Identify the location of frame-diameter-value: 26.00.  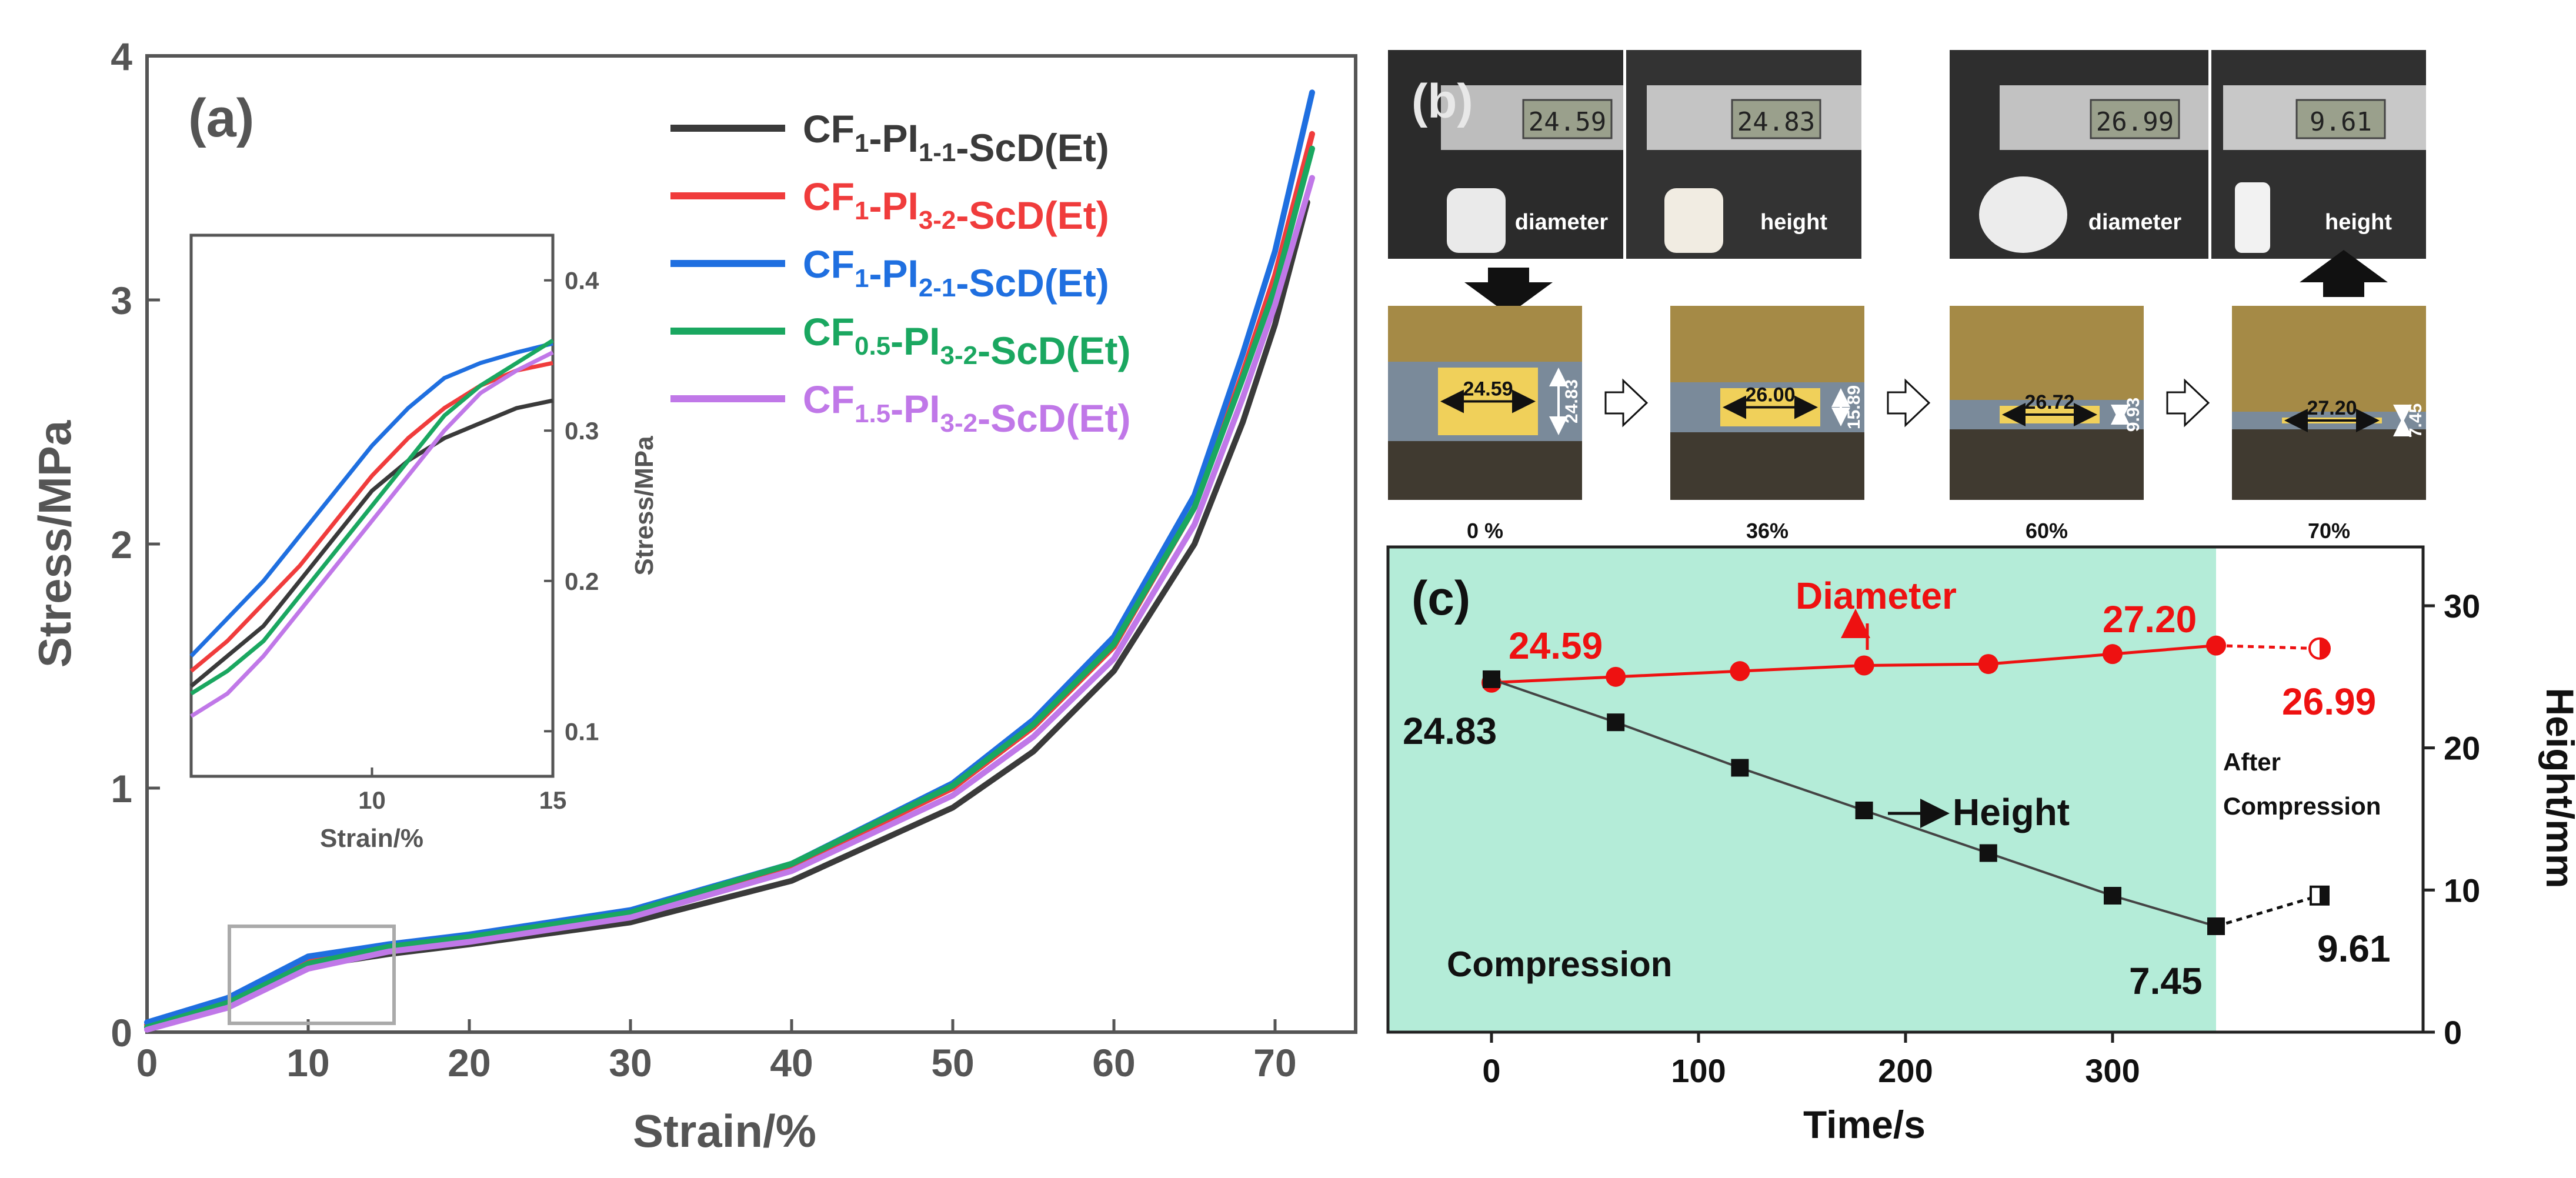
(1770, 395).